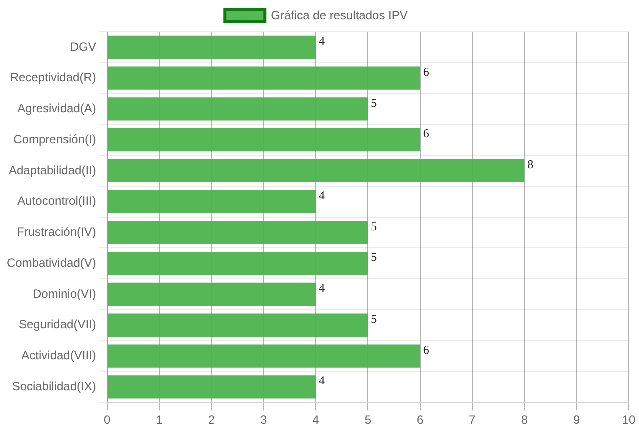 The image size is (639, 431). What do you see at coordinates (264, 420) in the screenshot?
I see `x-tick-label: 3` at bounding box center [264, 420].